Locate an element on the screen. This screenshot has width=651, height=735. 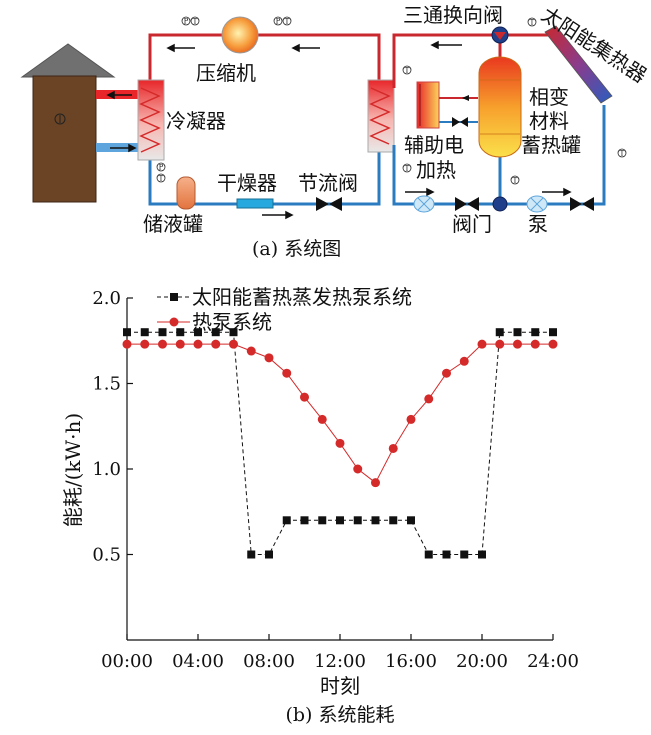
pump-label: 泵 is located at coordinates (538, 224).